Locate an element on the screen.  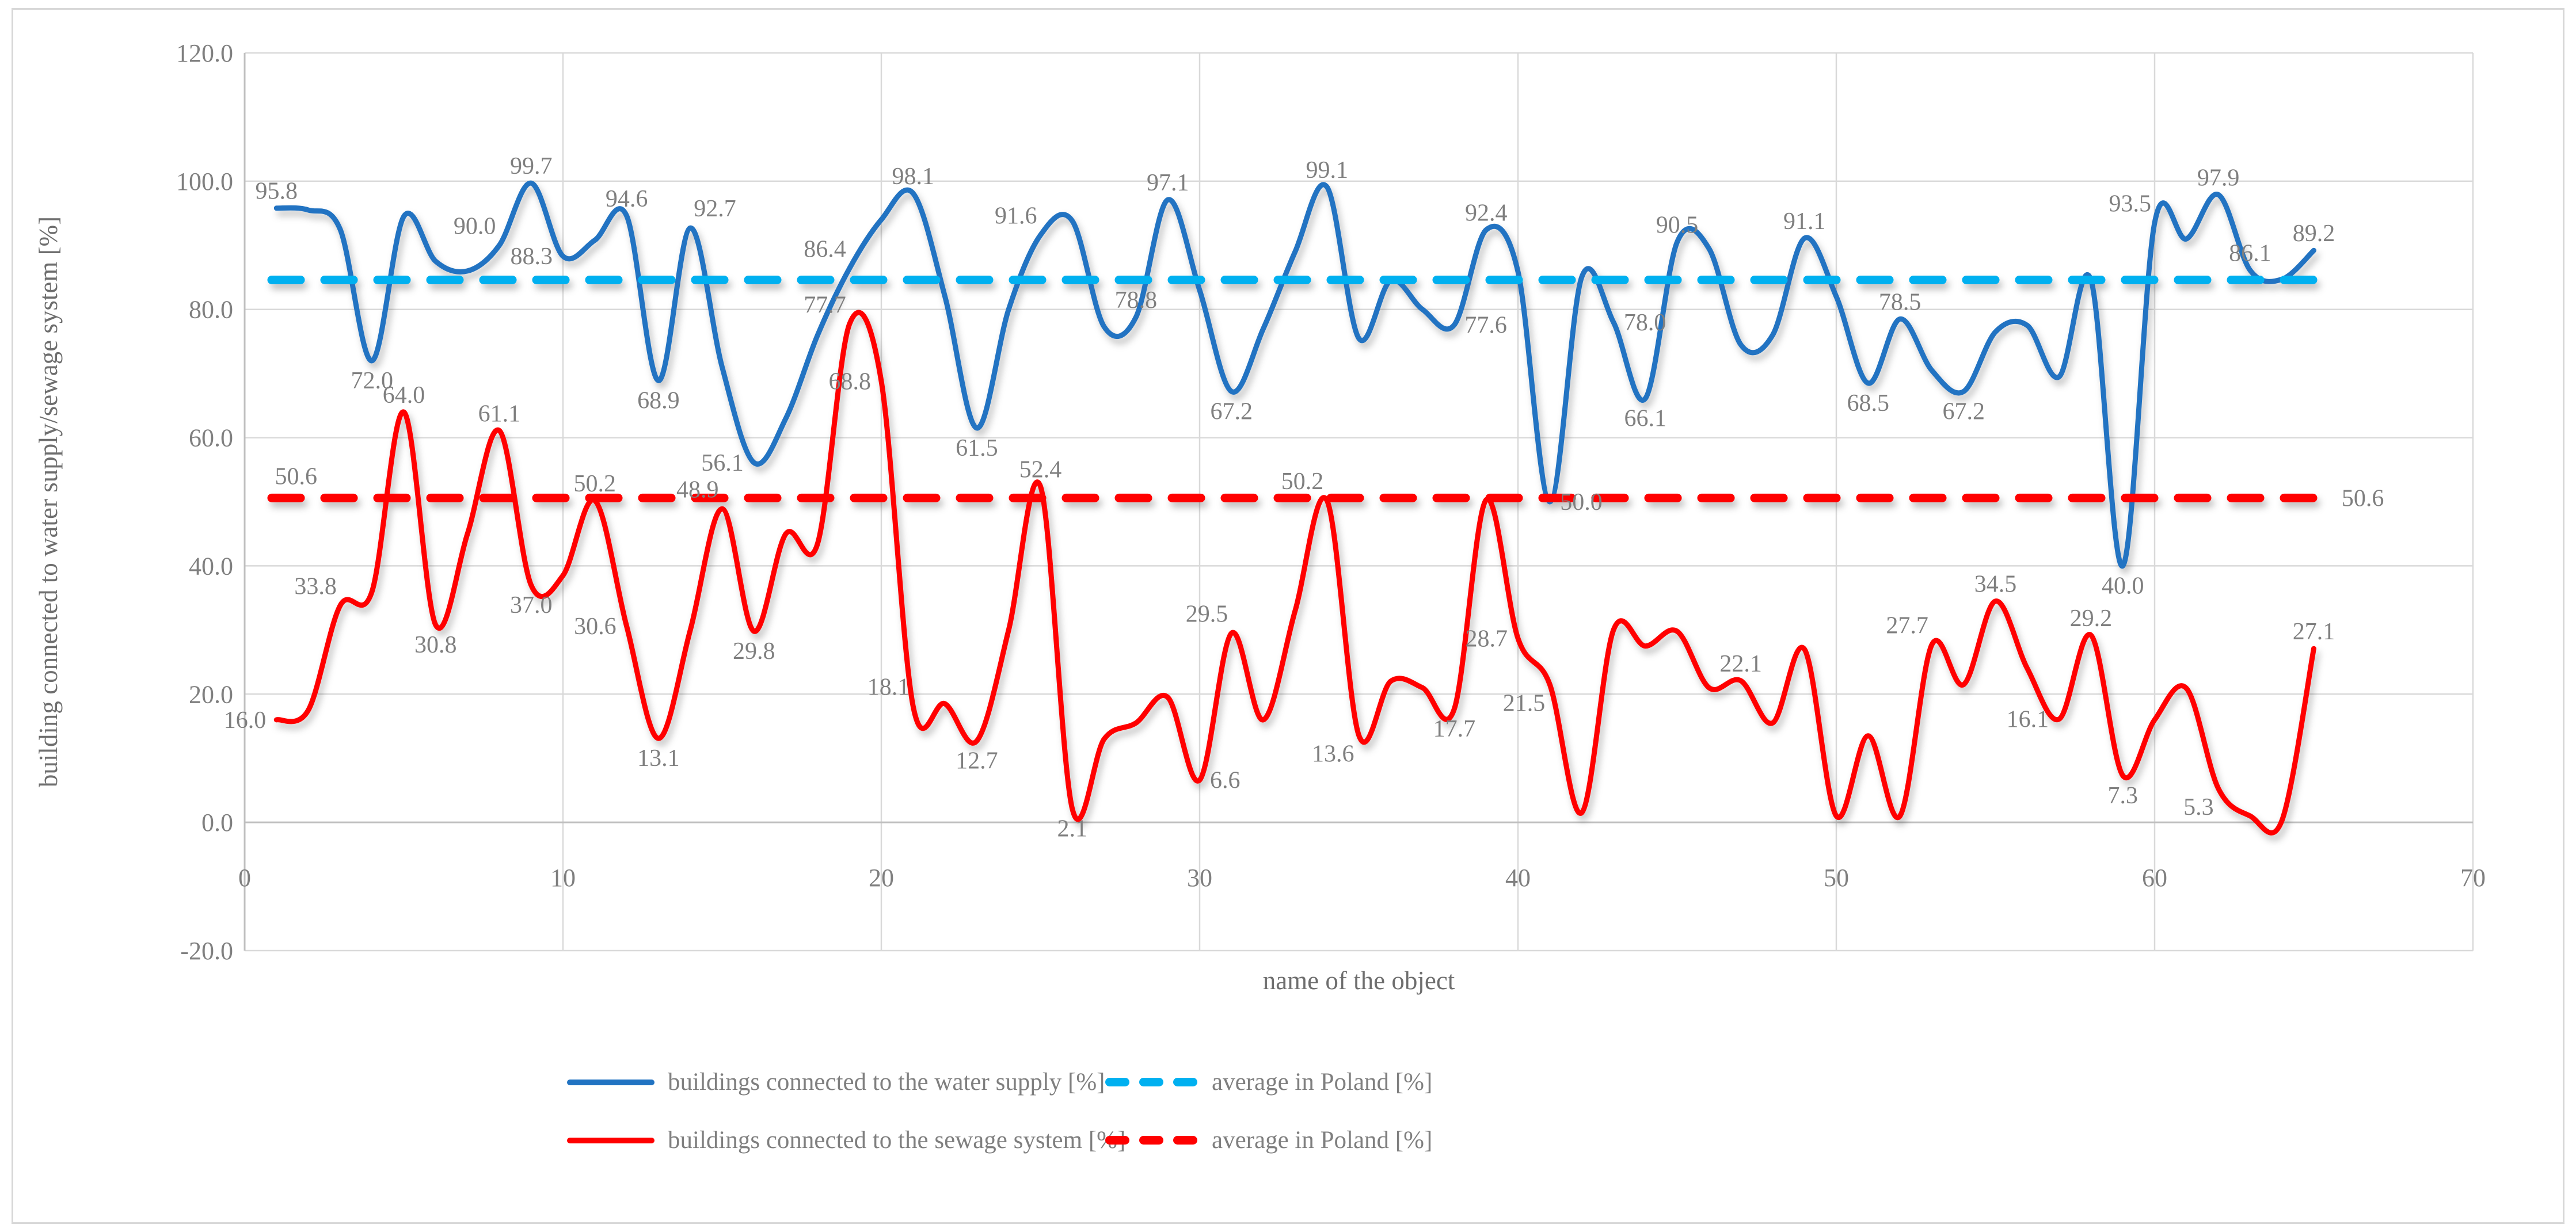
data-label: 27.1 is located at coordinates (2314, 632).